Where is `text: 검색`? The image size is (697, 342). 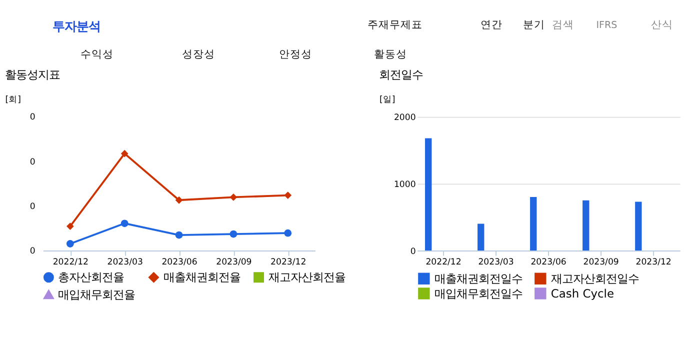 text: 검색 is located at coordinates (563, 24).